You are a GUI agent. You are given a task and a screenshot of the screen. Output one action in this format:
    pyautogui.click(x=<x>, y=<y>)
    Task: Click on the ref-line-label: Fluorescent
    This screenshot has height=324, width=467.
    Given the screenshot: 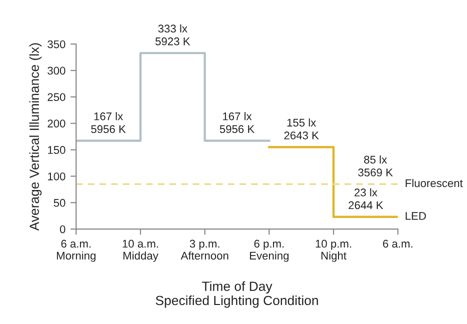 What is the action you would take?
    pyautogui.click(x=434, y=183)
    